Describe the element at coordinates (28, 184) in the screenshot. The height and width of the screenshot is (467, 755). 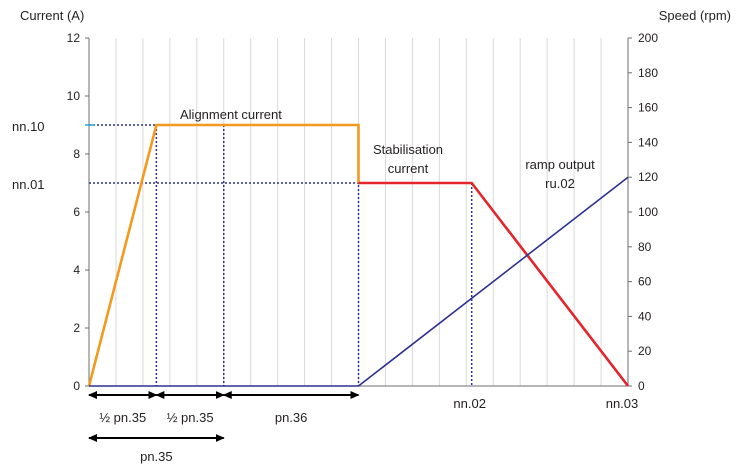
I see `level-marker-label: nn.01` at that location.